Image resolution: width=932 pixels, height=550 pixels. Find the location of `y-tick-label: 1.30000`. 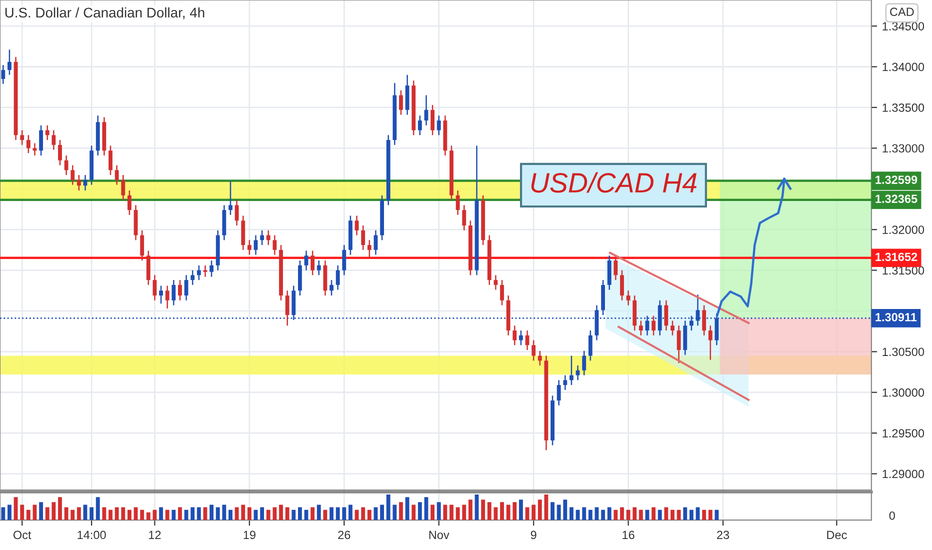

y-tick-label: 1.30000 is located at coordinates (903, 392).